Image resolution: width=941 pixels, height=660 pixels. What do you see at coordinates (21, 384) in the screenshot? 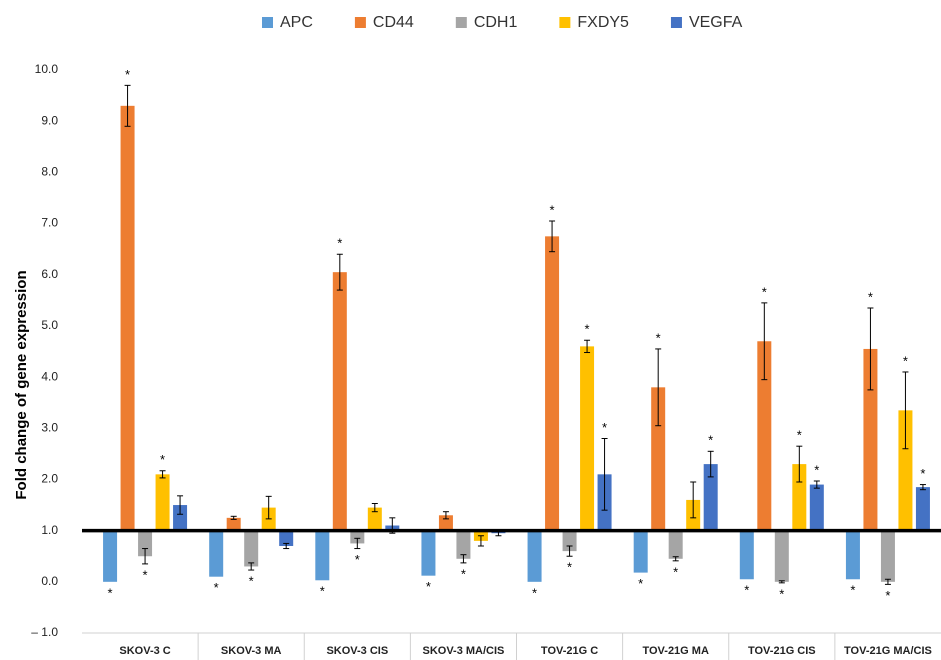
I see `y-axis-label: Fold change of gene expression` at bounding box center [21, 384].